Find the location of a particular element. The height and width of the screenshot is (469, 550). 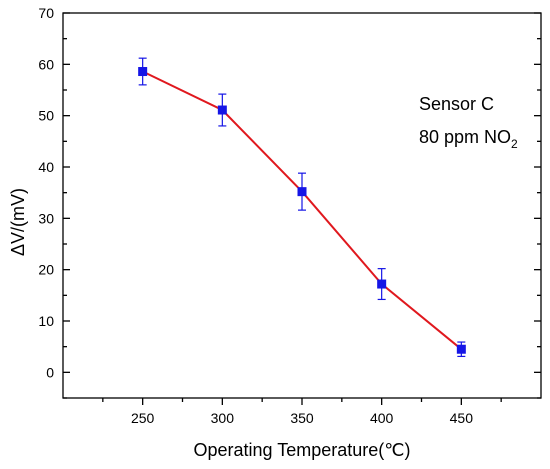

x-axis: 250 300 350 400 450 is located at coordinates (302, 412).